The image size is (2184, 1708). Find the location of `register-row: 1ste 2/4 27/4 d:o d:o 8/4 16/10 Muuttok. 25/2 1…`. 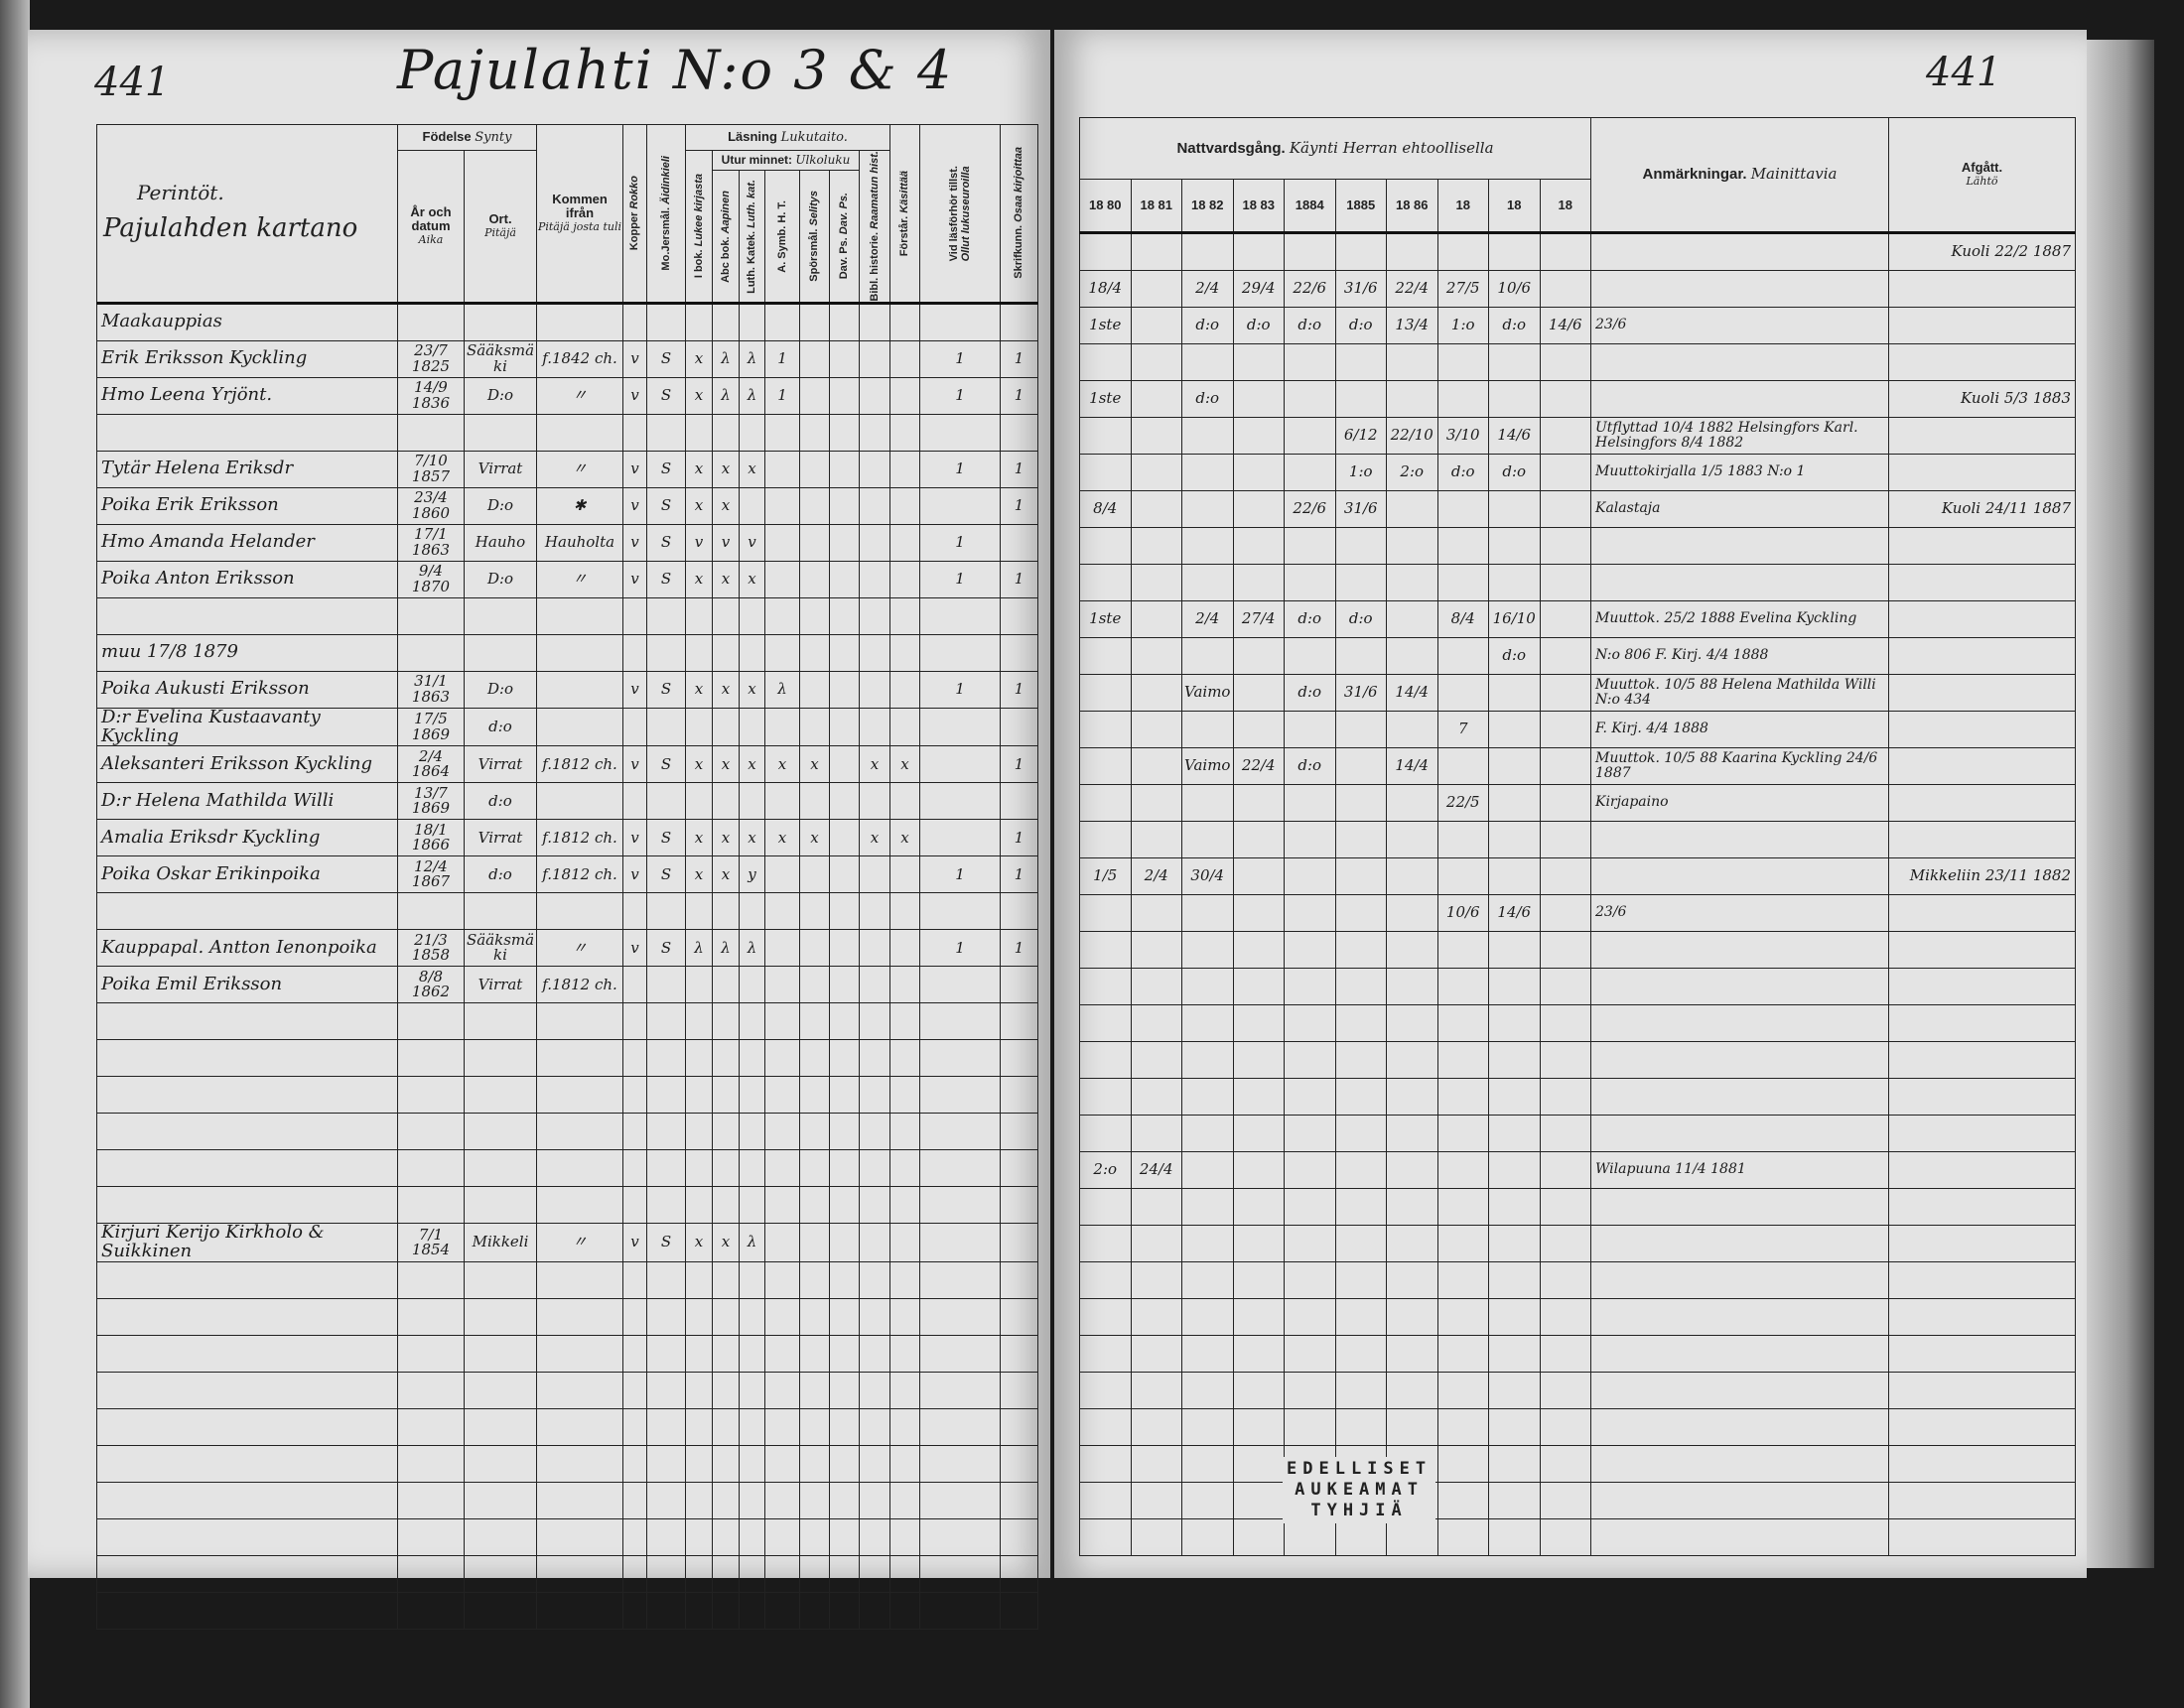

register-row: 1ste 2/4 27/4 d:o d:o 8/4 16/10 Muuttok. 25/2 1… is located at coordinates (1577, 619).